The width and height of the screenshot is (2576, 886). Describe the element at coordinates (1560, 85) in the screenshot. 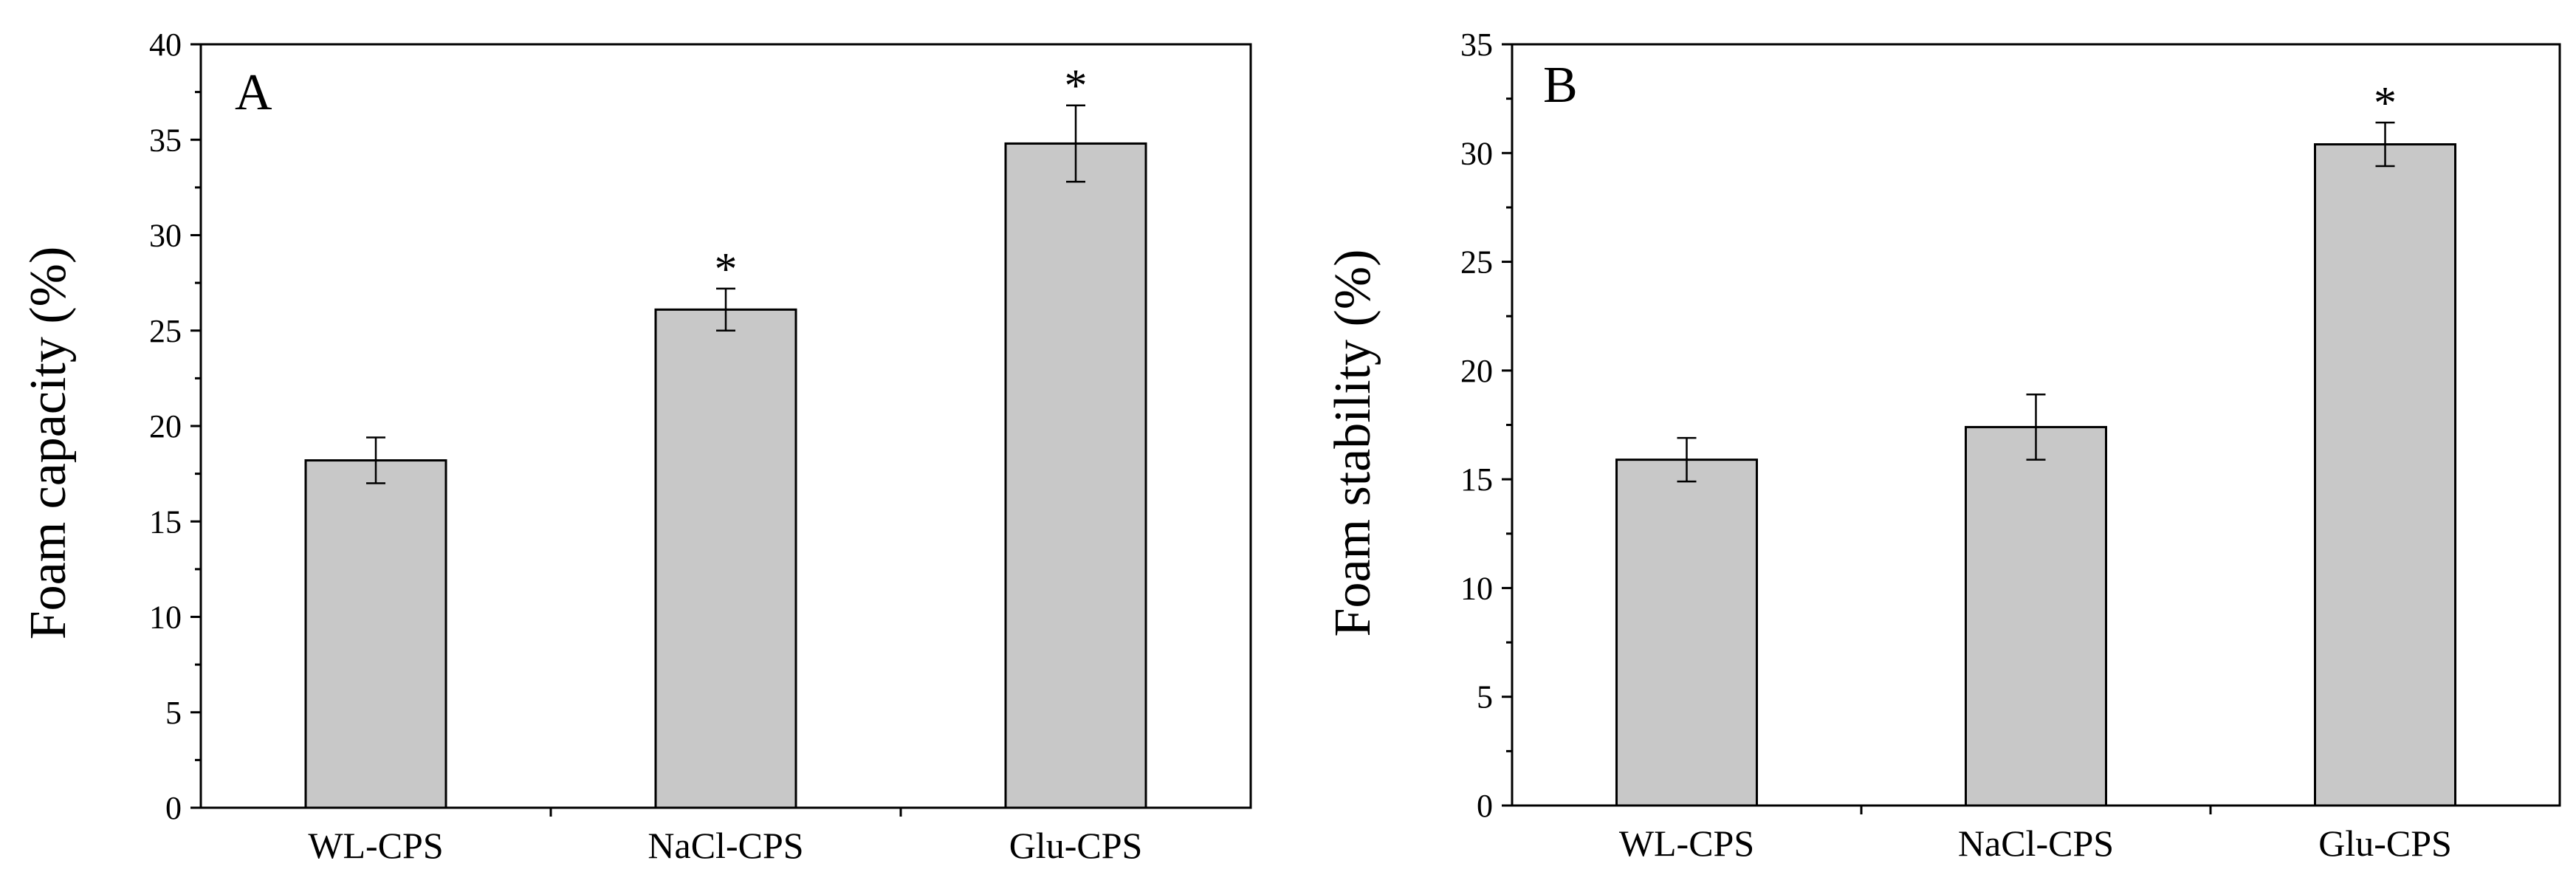

I see `panel-letter: B` at that location.